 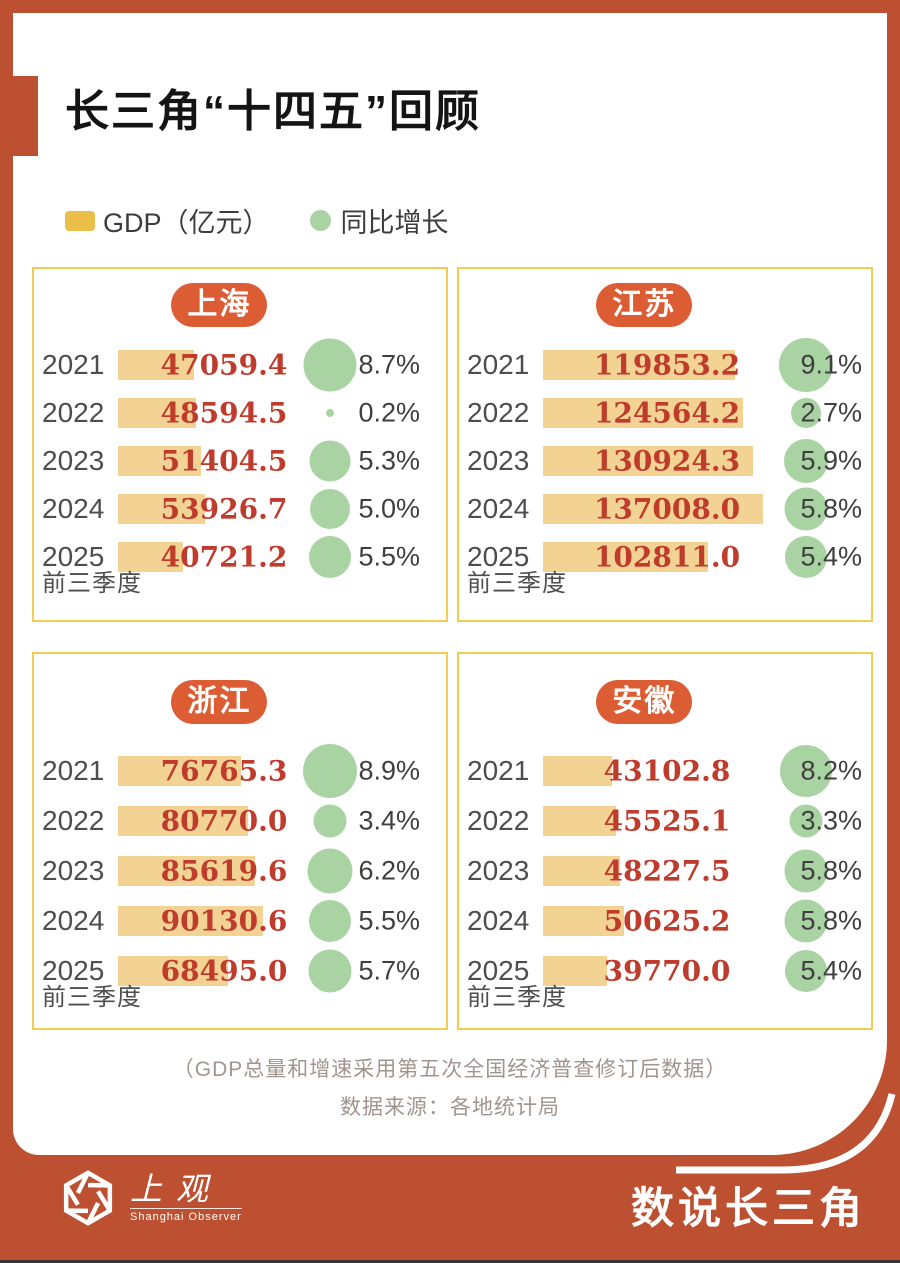 I want to click on year-label: 2025 前三季度, so click(x=517, y=569).